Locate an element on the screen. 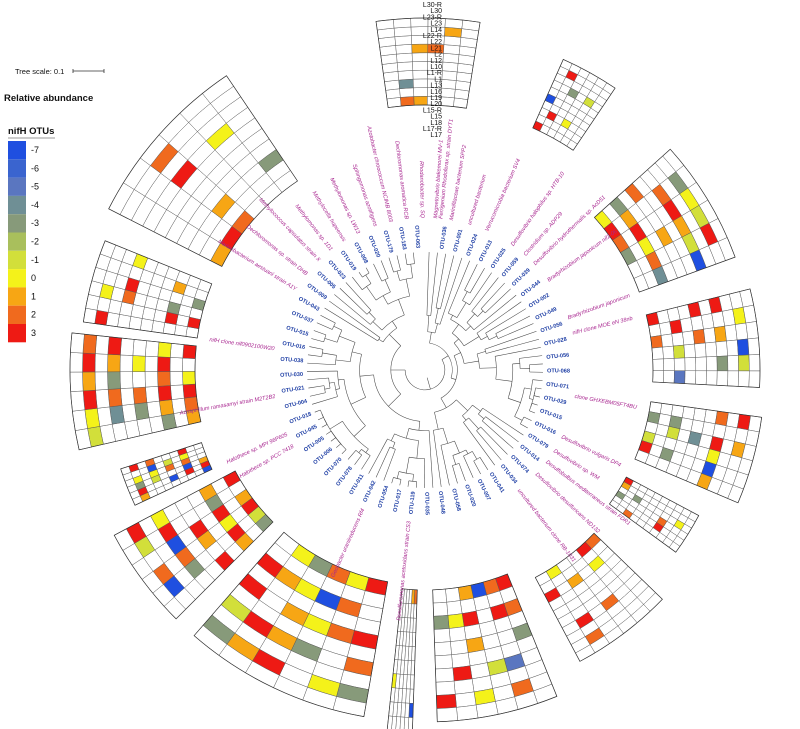  legend-label: -5 is located at coordinates (35, 187).